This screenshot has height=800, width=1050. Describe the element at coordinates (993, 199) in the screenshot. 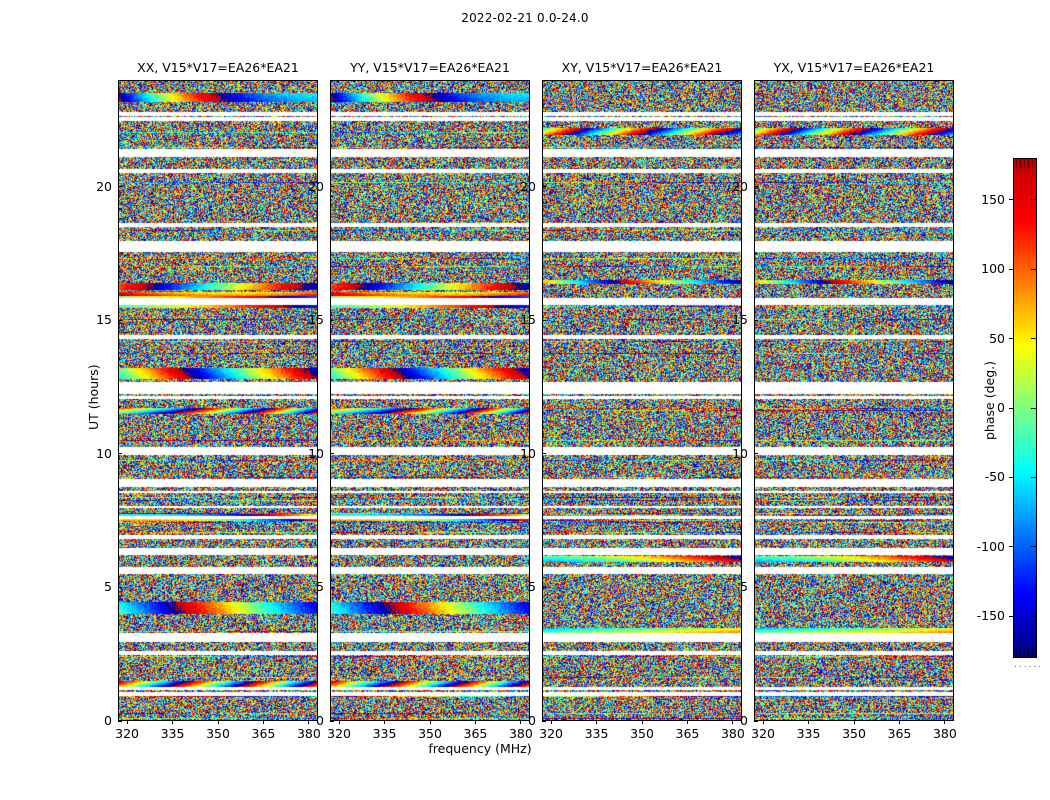

I see `colorbar-tick-label: 150` at that location.